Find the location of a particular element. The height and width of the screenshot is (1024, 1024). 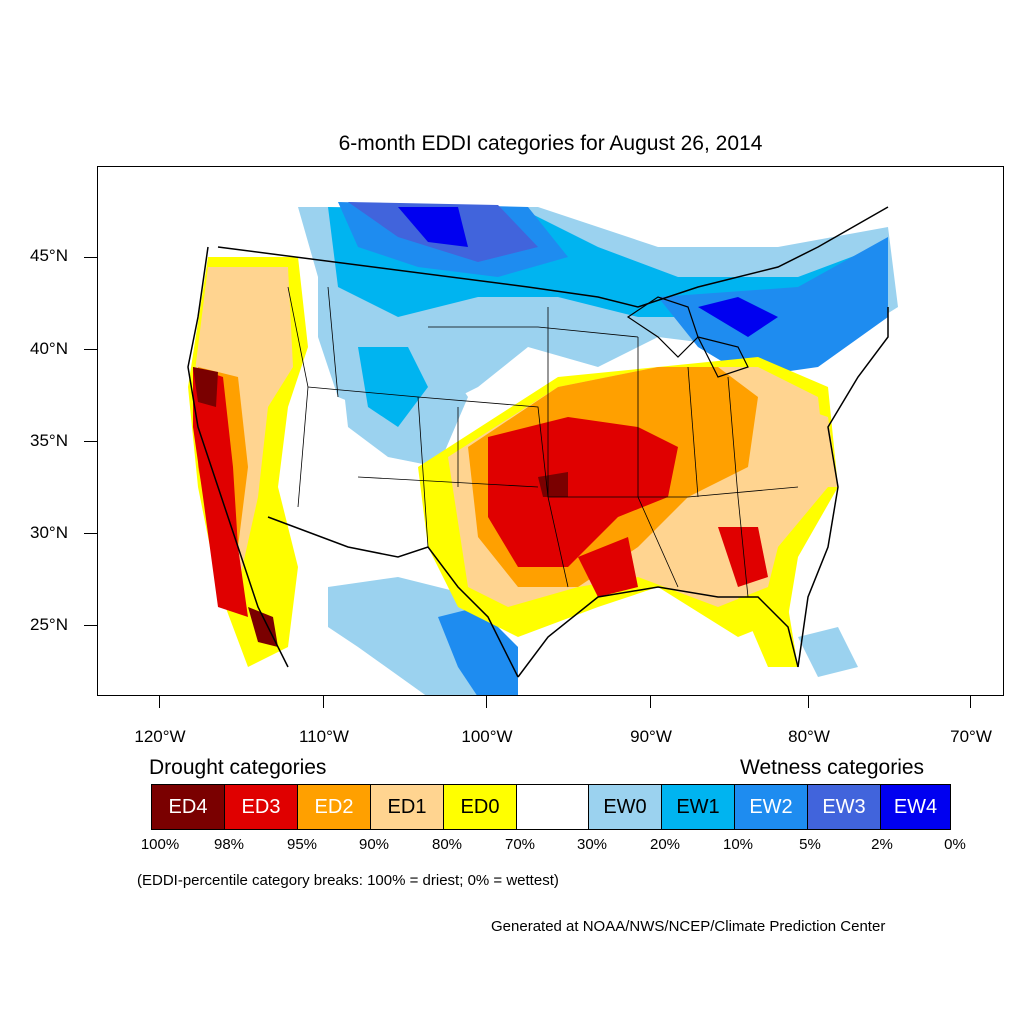

percentile-label: 100% is located at coordinates (160, 844).